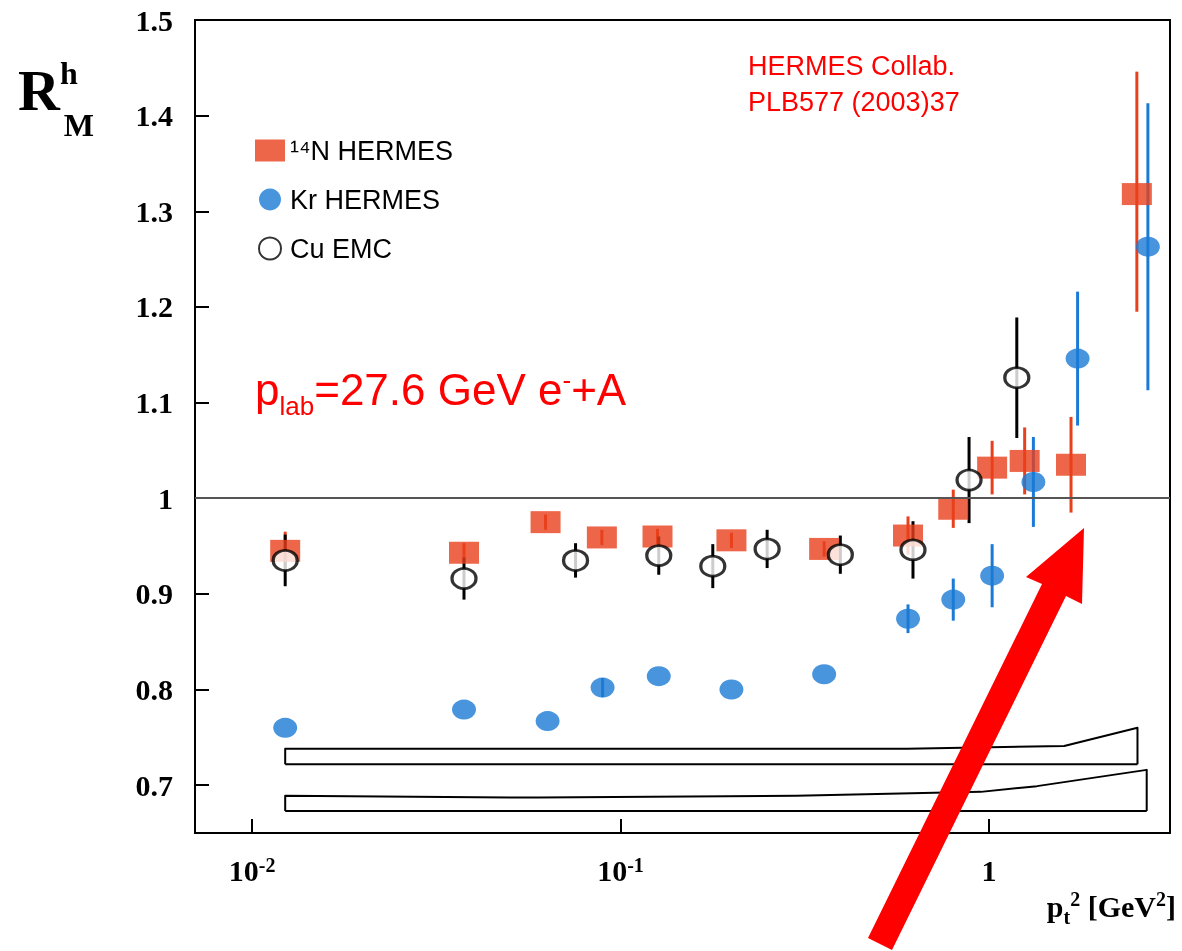  What do you see at coordinates (154, 307) in the screenshot?
I see `y-tick-label: 1.2` at bounding box center [154, 307].